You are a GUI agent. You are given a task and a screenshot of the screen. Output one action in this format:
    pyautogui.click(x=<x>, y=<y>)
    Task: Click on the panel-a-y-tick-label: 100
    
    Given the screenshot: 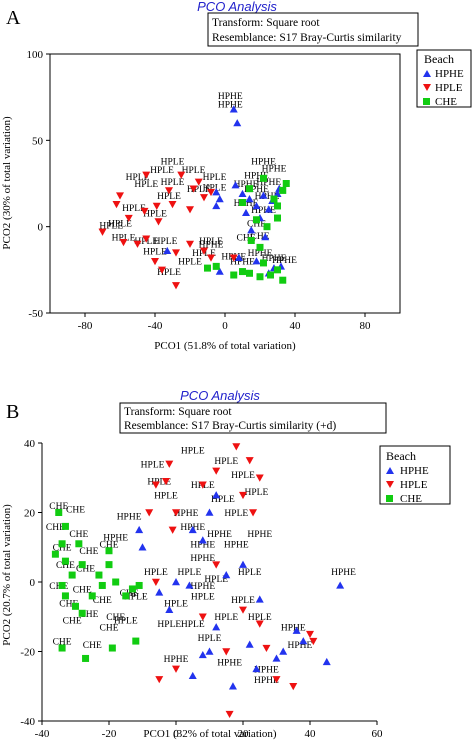 What is the action you would take?
    pyautogui.click(x=35, y=55)
    